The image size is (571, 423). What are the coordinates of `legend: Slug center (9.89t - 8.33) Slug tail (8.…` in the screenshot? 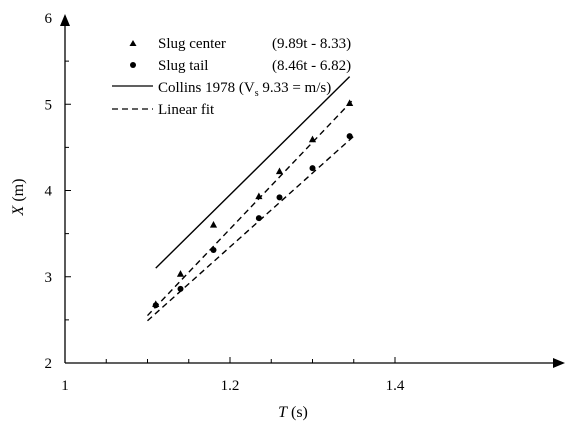 It's located at (231, 77).